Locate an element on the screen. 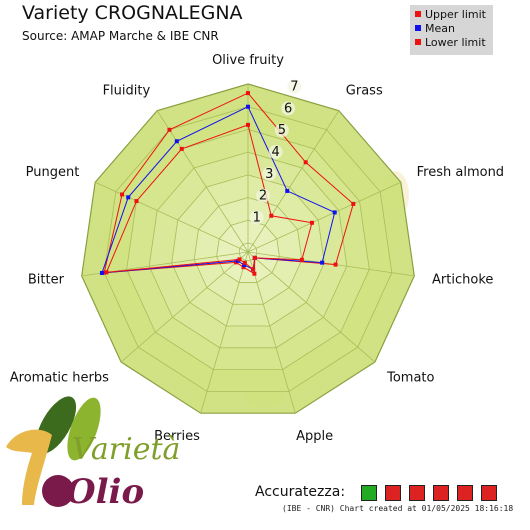  category-label-10: Fluidity is located at coordinates (127, 90).